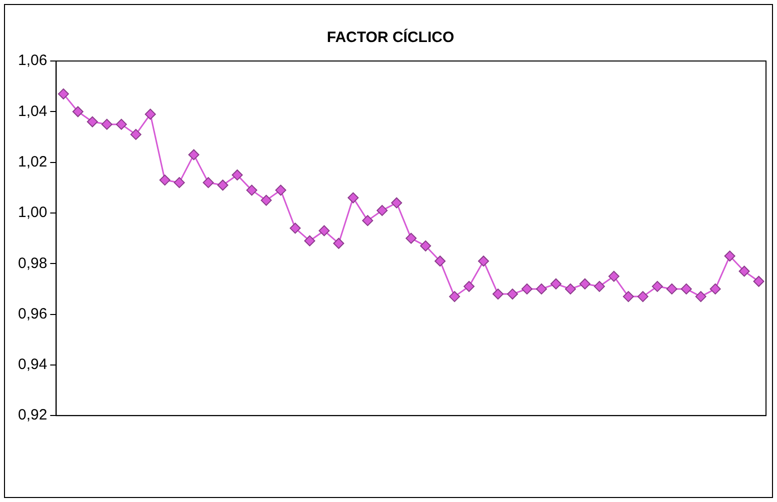 Image resolution: width=777 pixels, height=502 pixels. Describe the element at coordinates (33, 365) in the screenshot. I see `y-tick-label: 0,94` at that location.